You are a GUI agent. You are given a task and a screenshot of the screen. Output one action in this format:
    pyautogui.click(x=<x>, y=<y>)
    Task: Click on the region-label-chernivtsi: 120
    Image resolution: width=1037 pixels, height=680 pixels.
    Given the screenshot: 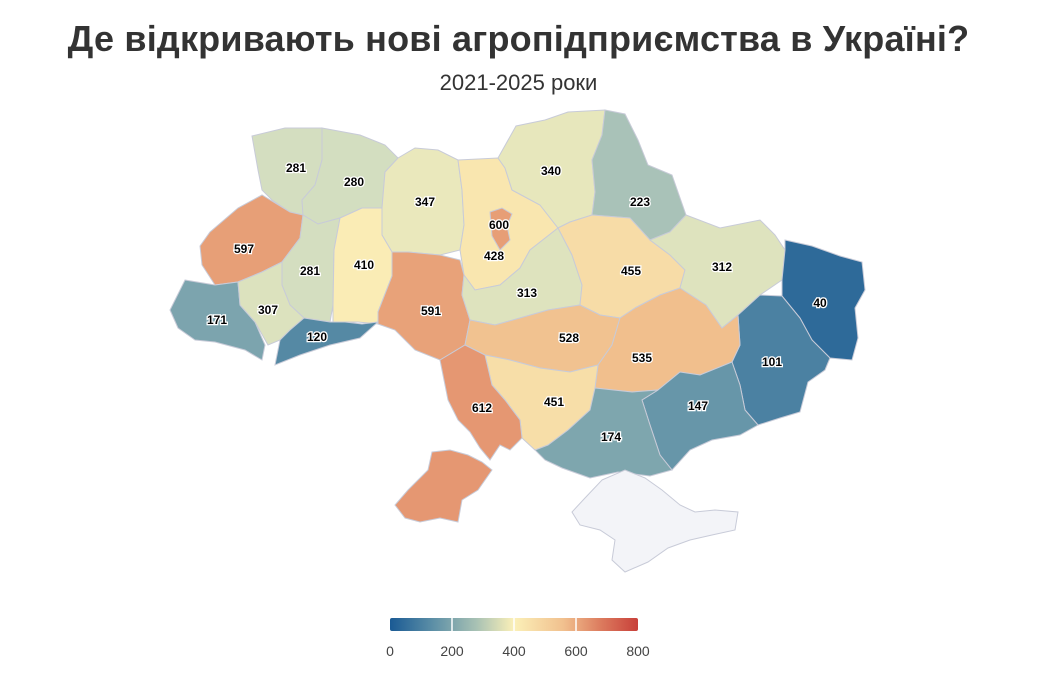 What is the action you would take?
    pyautogui.click(x=317, y=337)
    